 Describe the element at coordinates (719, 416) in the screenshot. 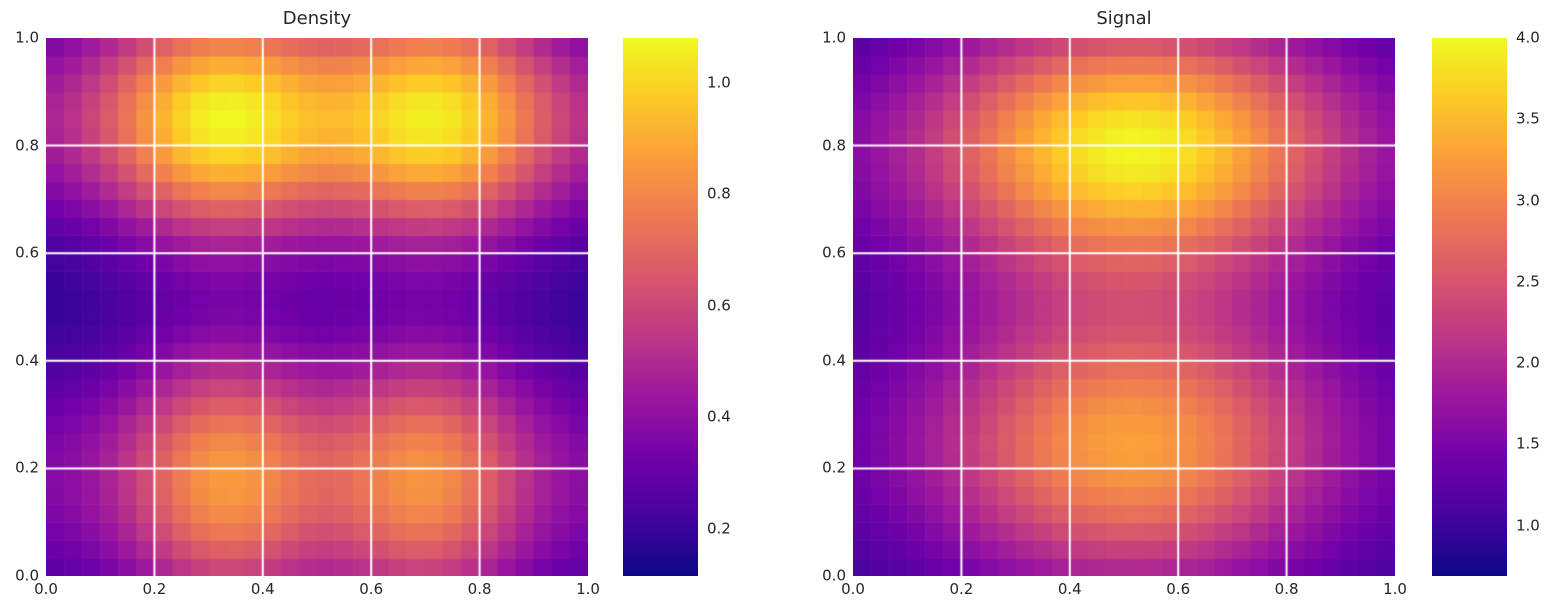

I see `colorbar-tick-label: 0.4` at that location.